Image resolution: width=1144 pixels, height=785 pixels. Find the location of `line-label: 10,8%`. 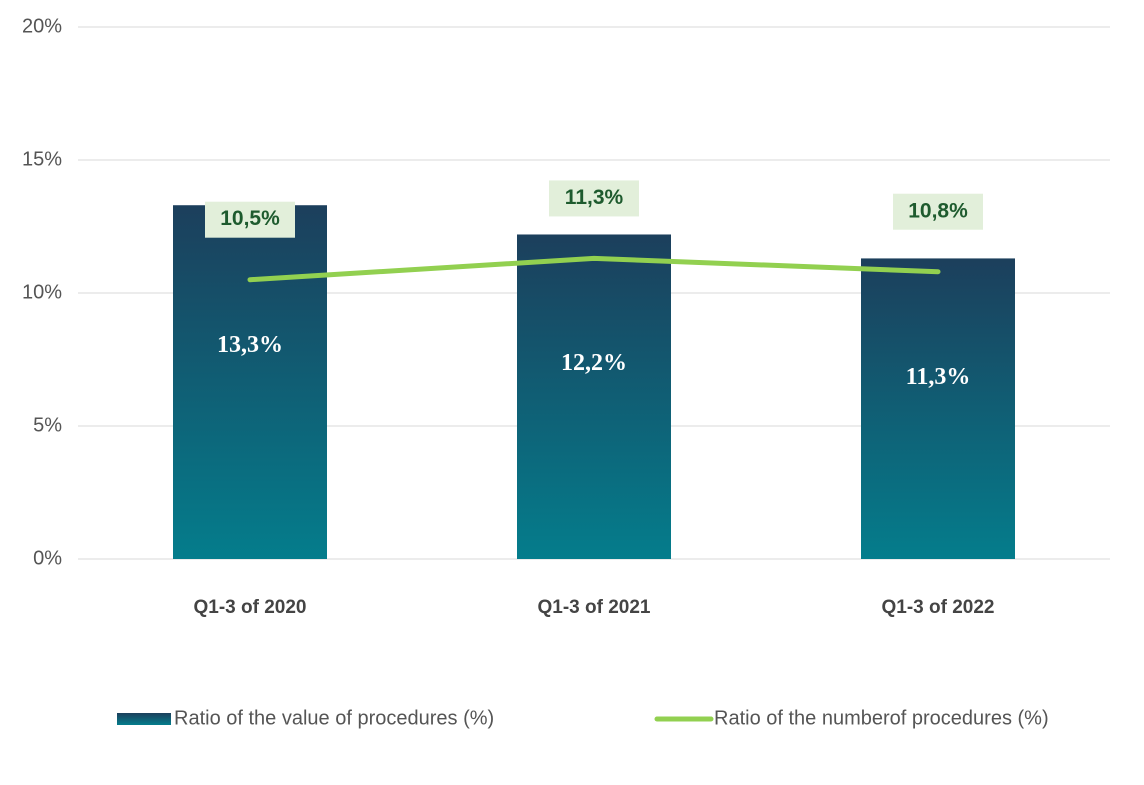

line-label: 10,8% is located at coordinates (938, 210).